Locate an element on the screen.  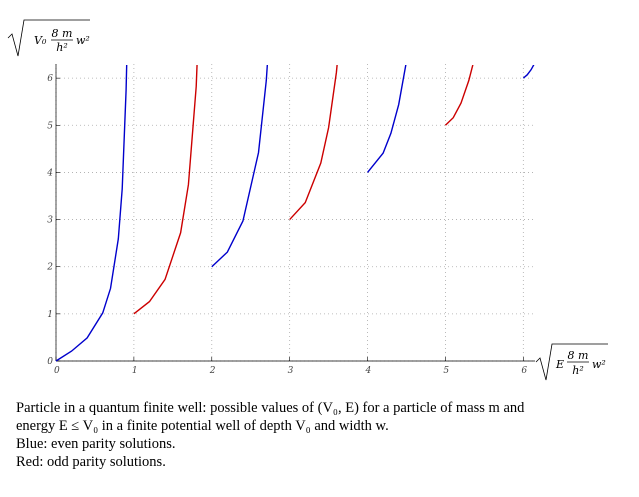
x-label-var: E is located at coordinates (559, 364).